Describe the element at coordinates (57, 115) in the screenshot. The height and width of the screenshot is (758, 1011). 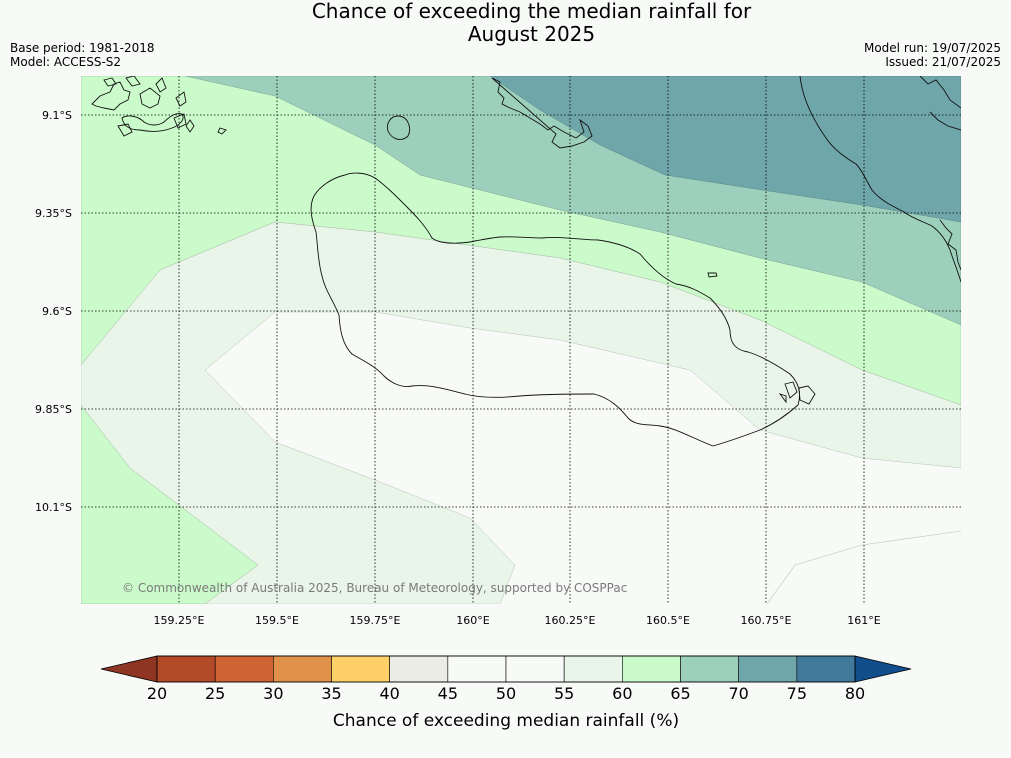
I see `lat-label: 9.1°S` at that location.